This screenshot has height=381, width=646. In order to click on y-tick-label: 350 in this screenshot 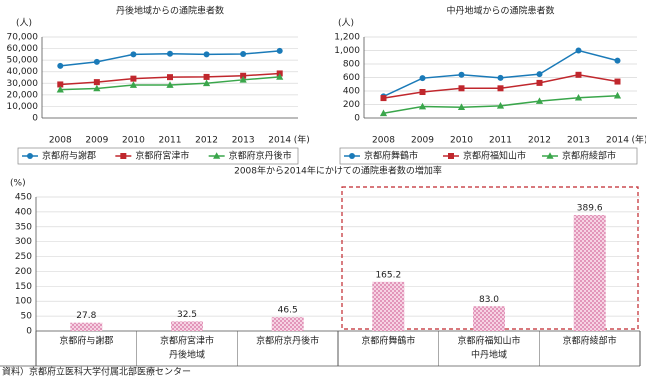, I will do `click(23, 227)`.